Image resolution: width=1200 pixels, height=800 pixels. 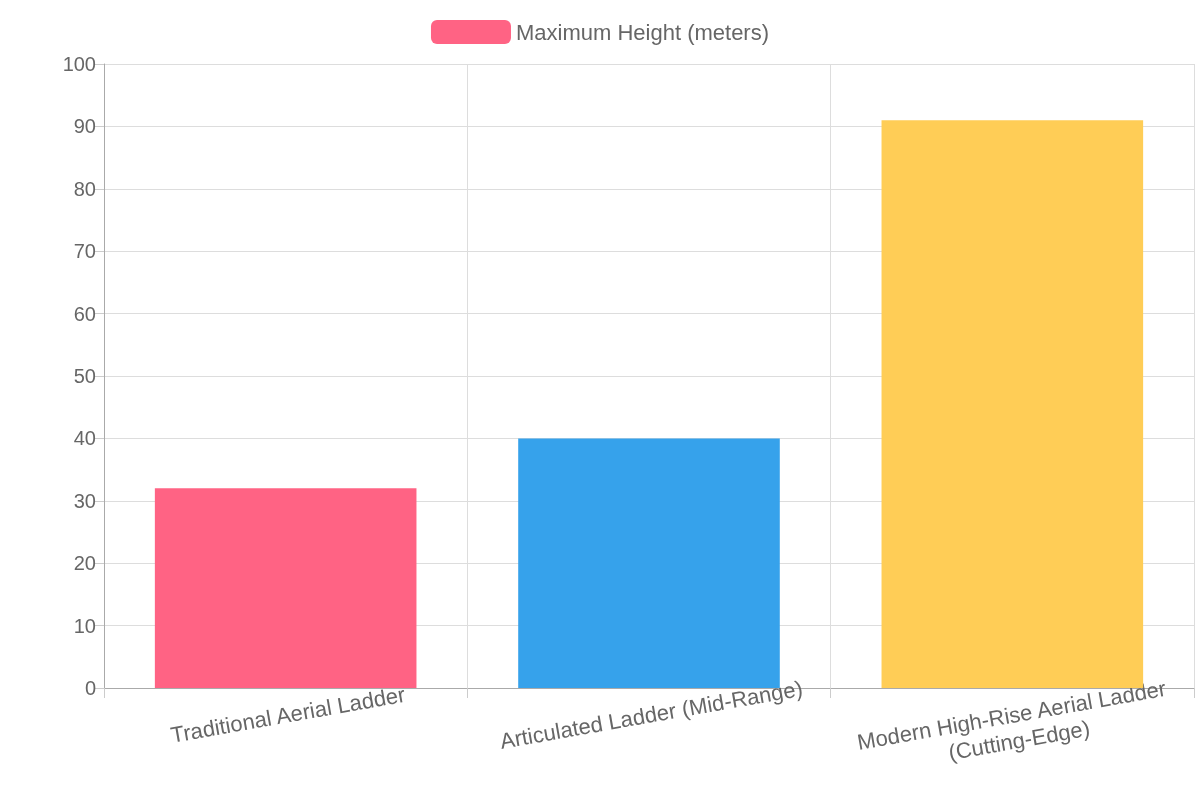 I want to click on legend-label: Maximum Height (meters), so click(x=642, y=32).